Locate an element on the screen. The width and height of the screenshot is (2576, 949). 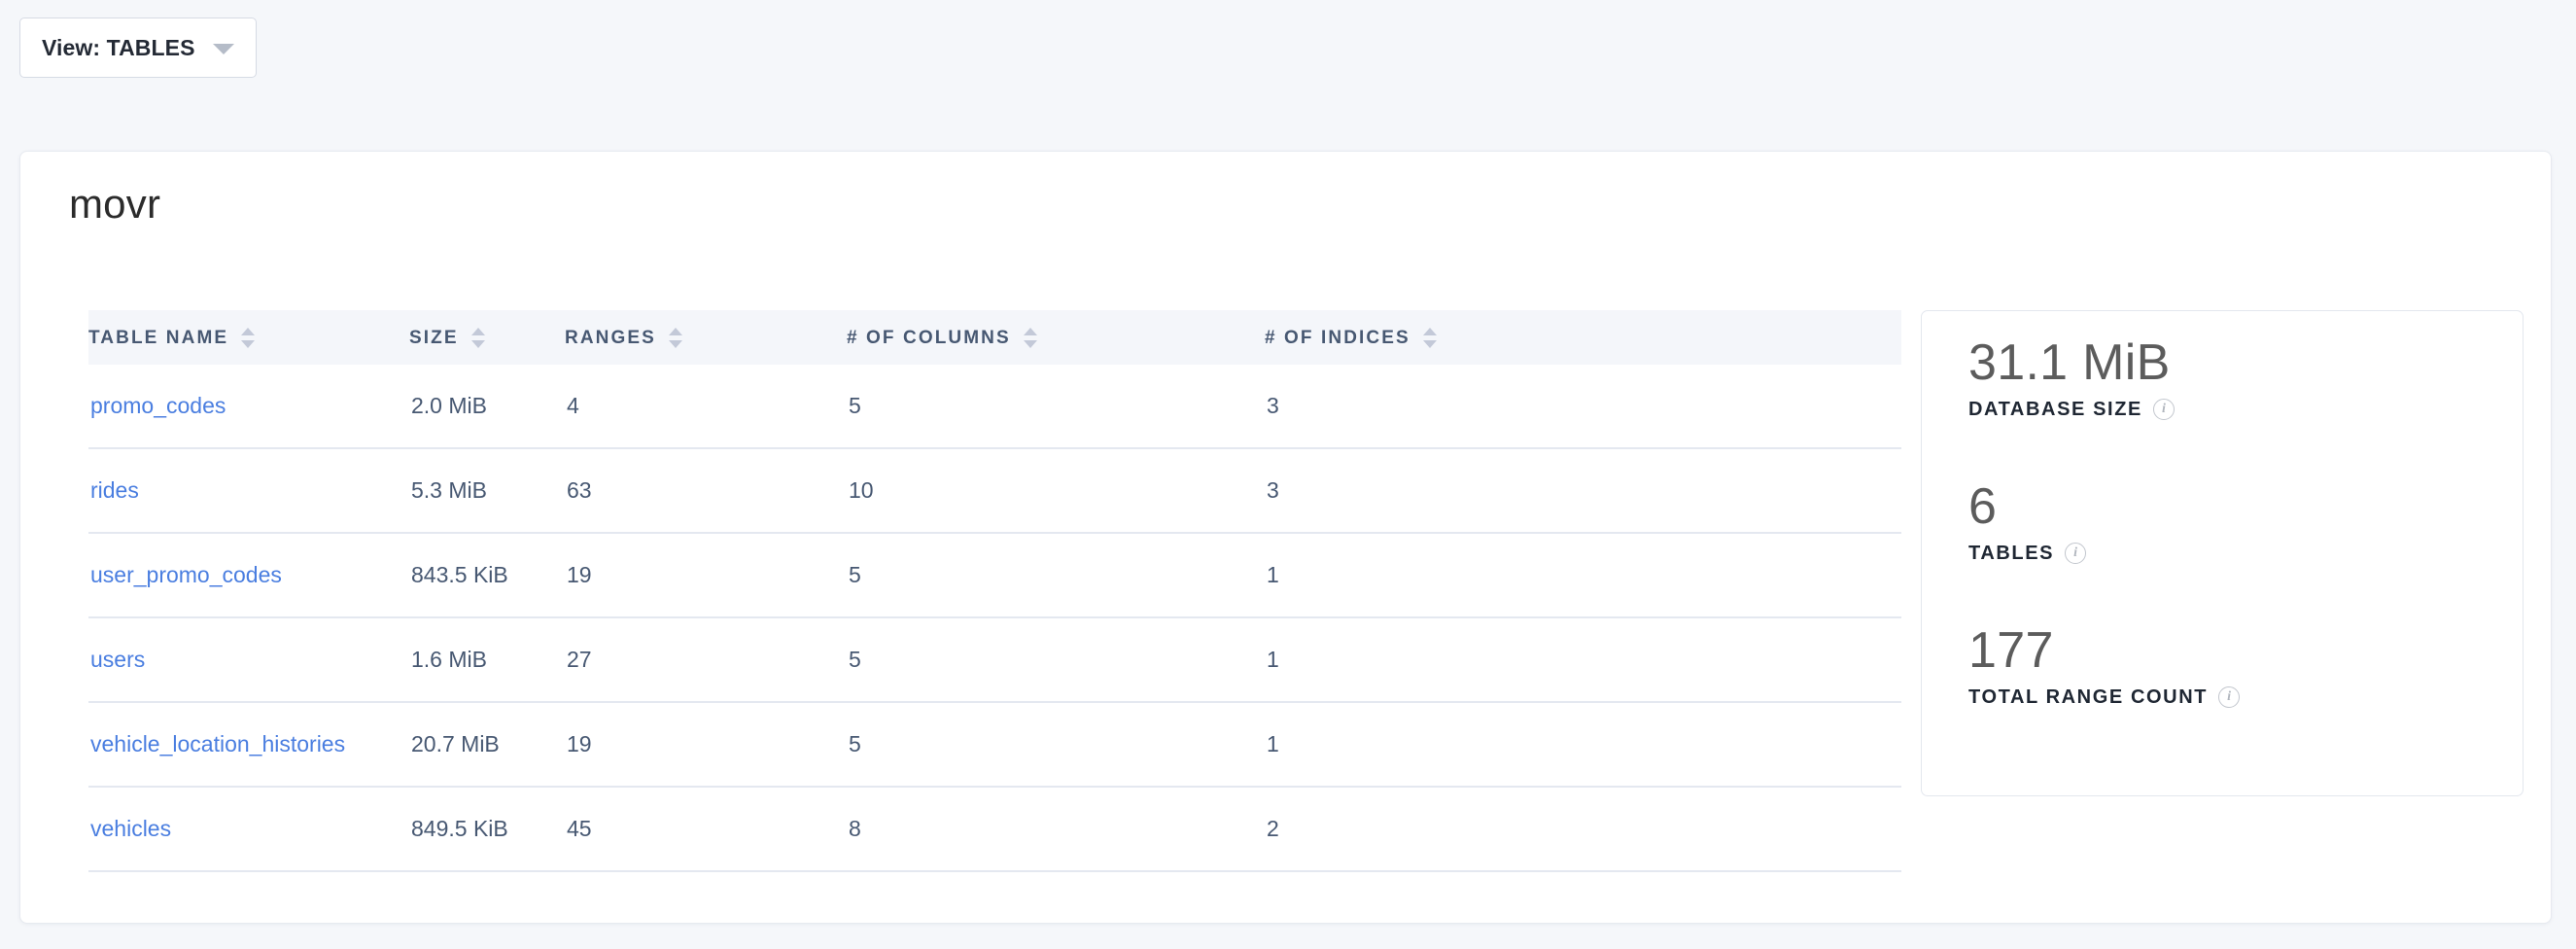
table-row: promo_codes 2.0 MiB 4 5 3 is located at coordinates (994, 407).